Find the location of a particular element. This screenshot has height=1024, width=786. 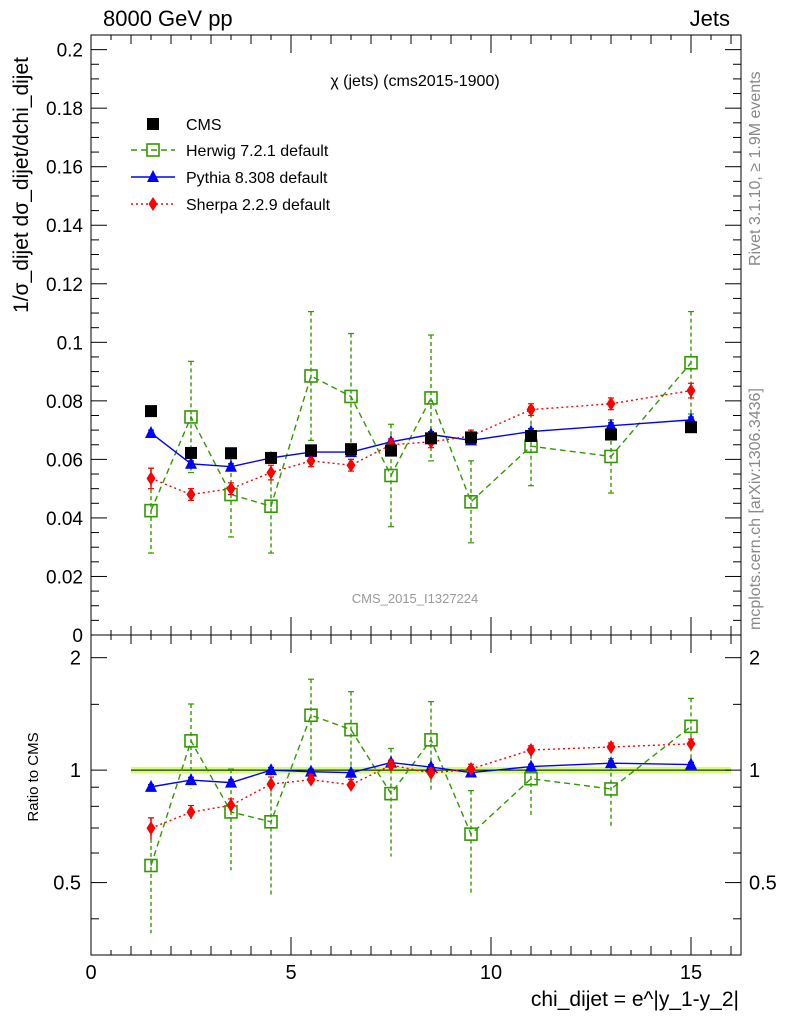

y-tick-label: 0.06 is located at coordinates (64, 460).